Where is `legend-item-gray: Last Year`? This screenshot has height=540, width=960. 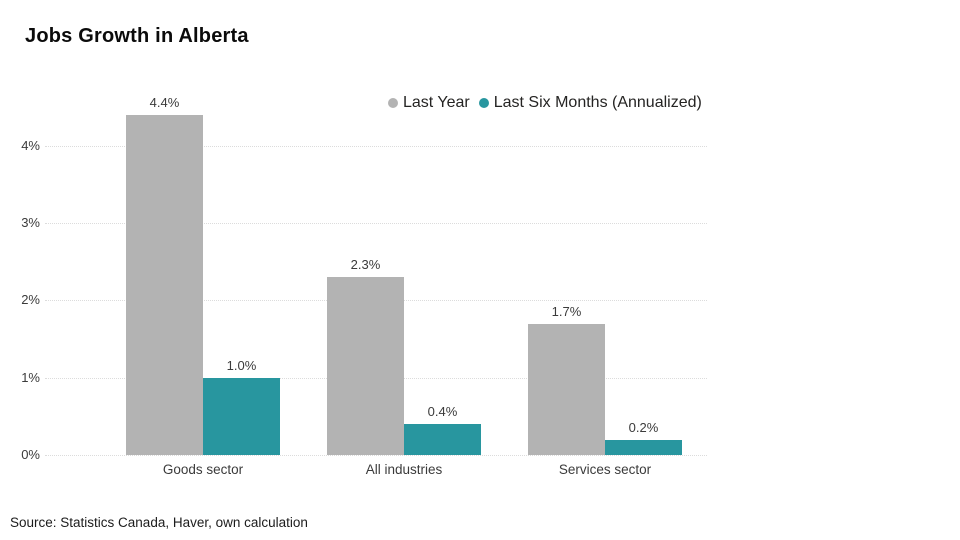
legend-item-gray: Last Year is located at coordinates (429, 103).